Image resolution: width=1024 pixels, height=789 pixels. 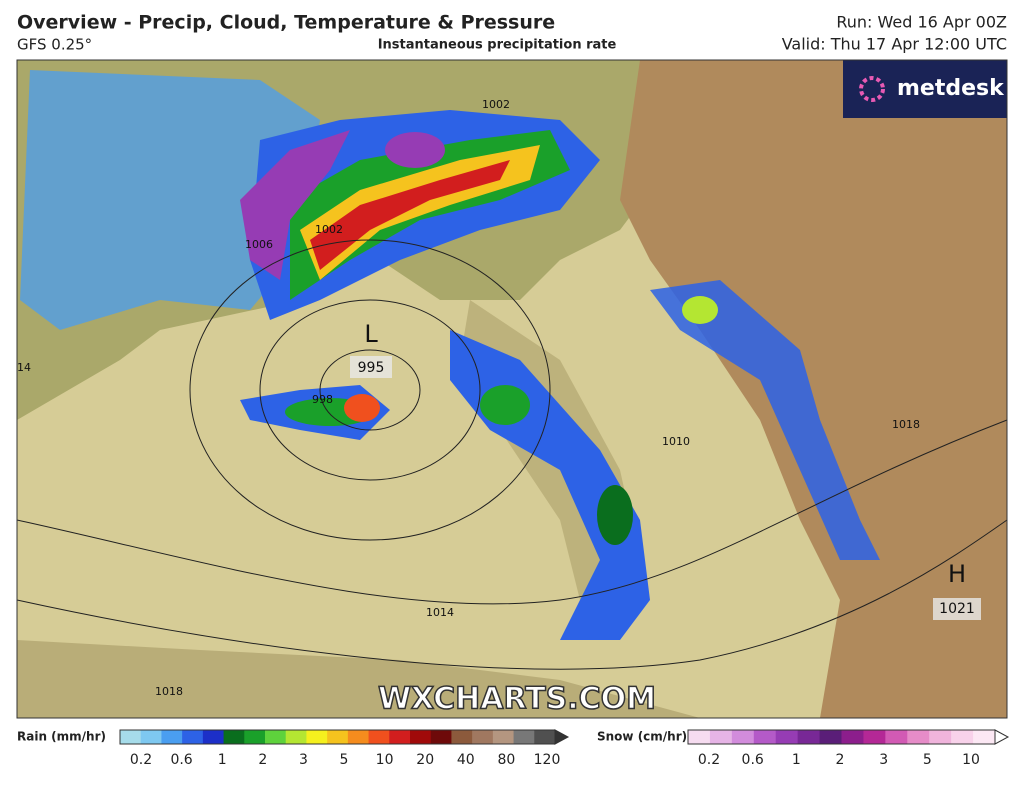 I want to click on snow-tick-label: 0.6, so click(x=753, y=760).